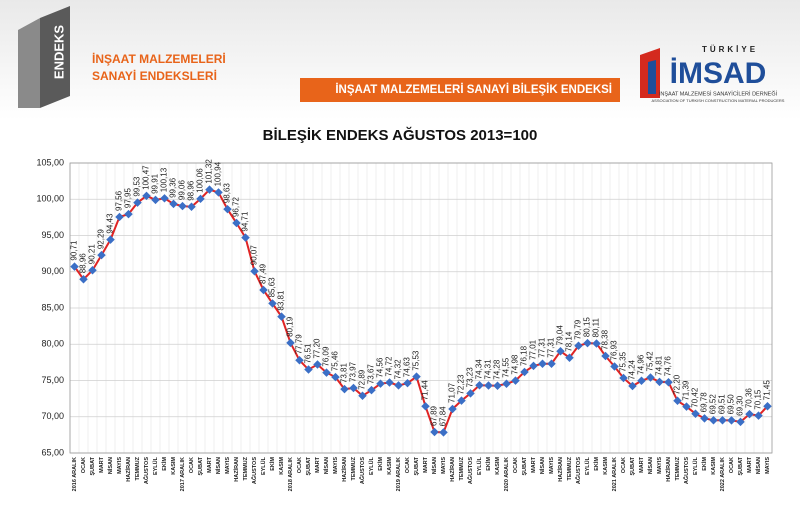  Describe the element at coordinates (52, 452) in the screenshot. I see `y-tick-label: 65,00` at that location.